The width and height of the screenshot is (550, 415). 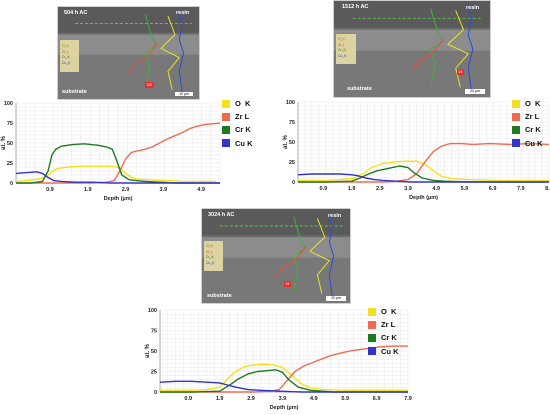 I want to click on sem-substrate-label-c: substrate, so click(x=219, y=296).